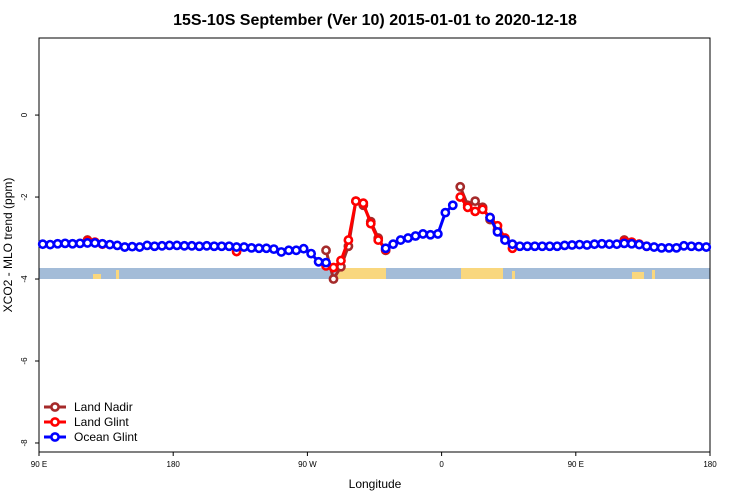 The width and height of the screenshot is (750, 500). What do you see at coordinates (101, 422) in the screenshot?
I see `legend-label: Land Glint` at bounding box center [101, 422].